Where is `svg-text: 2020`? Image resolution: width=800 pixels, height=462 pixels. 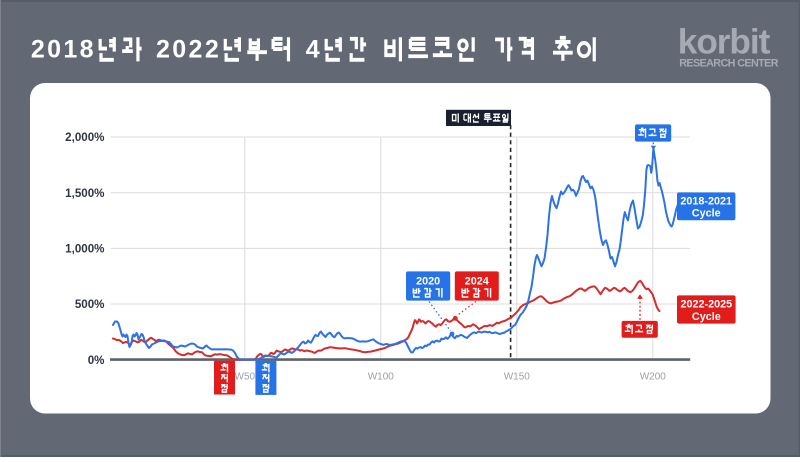 svg-text: 2020 is located at coordinates (428, 282).